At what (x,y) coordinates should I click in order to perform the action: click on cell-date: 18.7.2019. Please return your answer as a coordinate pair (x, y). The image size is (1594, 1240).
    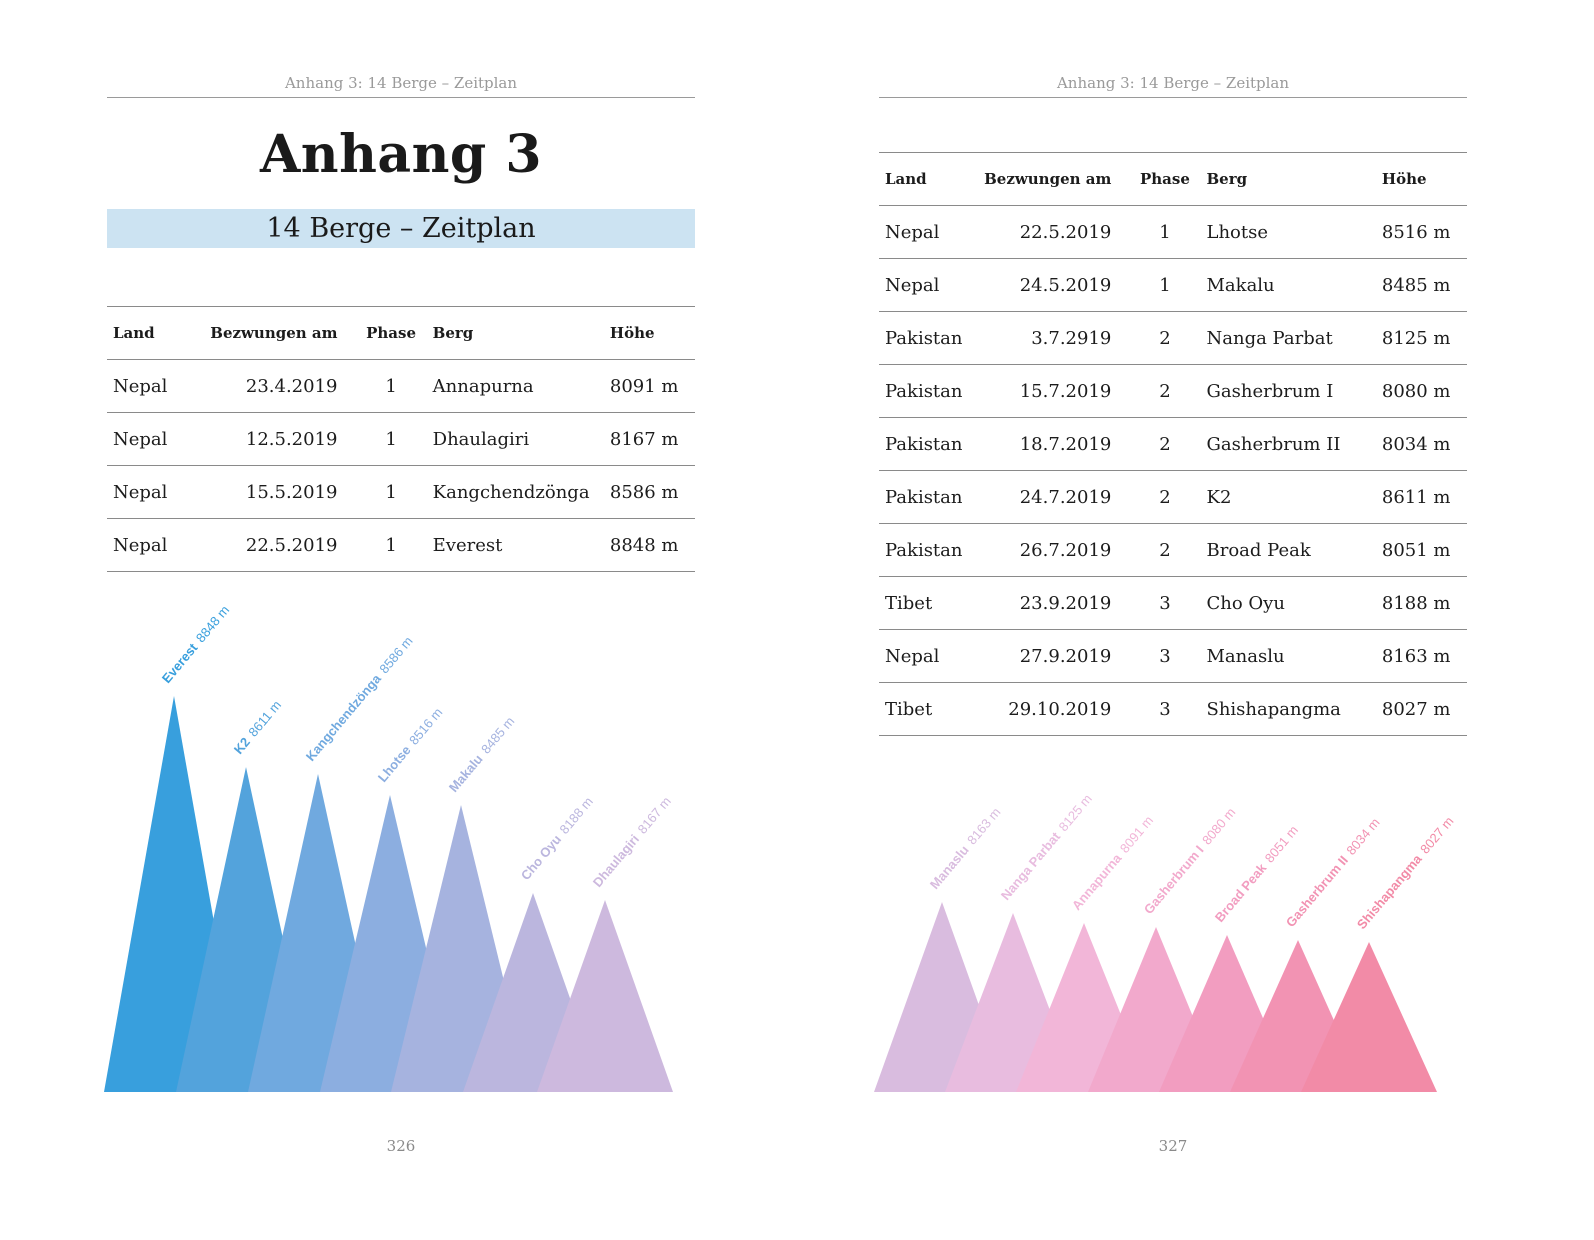
    Looking at the image, I should click on (1054, 444).